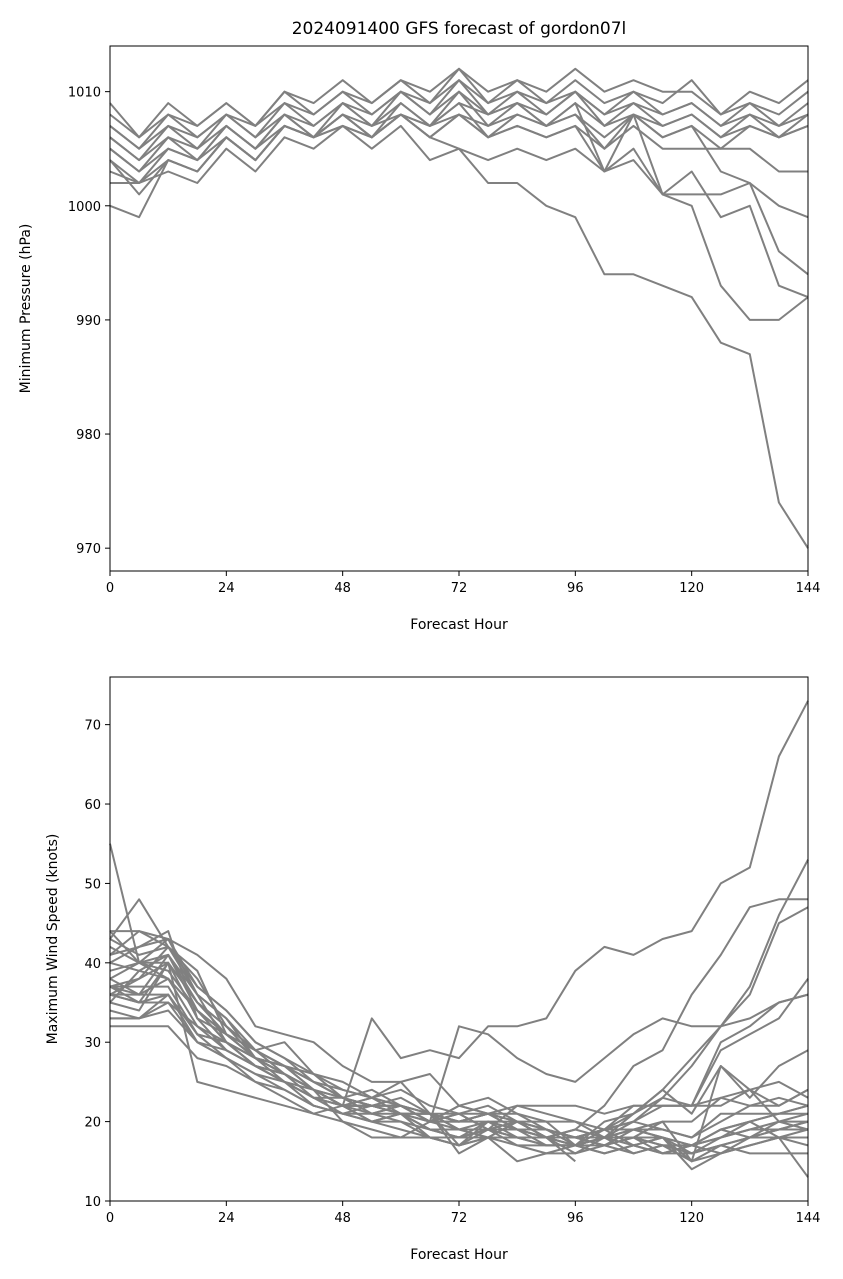 Image resolution: width=843 pixels, height=1279 pixels. Describe the element at coordinates (53, 939) in the screenshot. I see `wind-y-axis-label: Maximum Wind Speed (knots)` at that location.